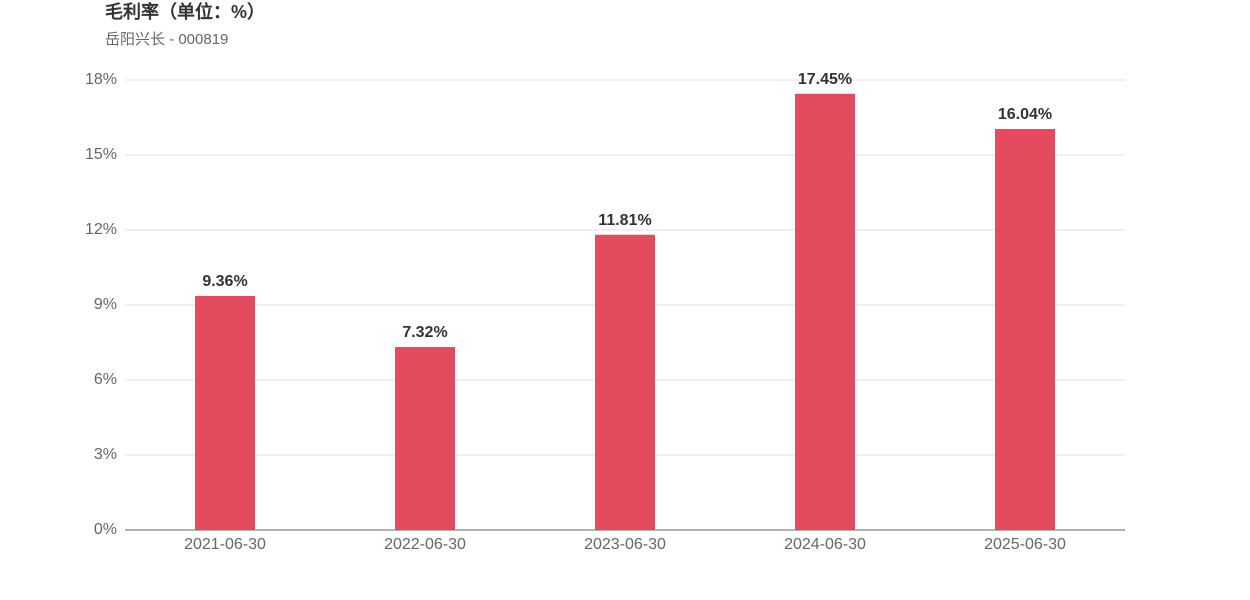 This screenshot has height=600, width=1250. Describe the element at coordinates (101, 79) in the screenshot. I see `y-tick-label: 18%` at that location.